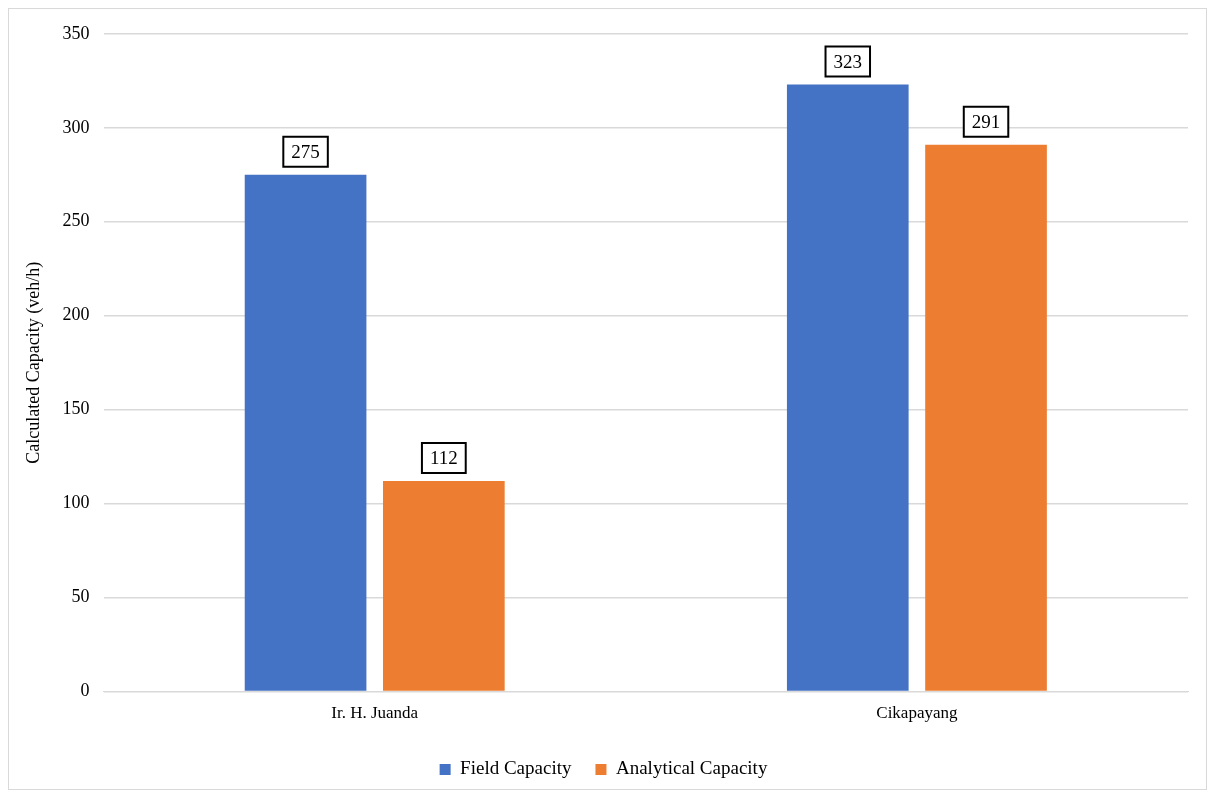  I want to click on legend-label: Field Capacity, so click(516, 768).